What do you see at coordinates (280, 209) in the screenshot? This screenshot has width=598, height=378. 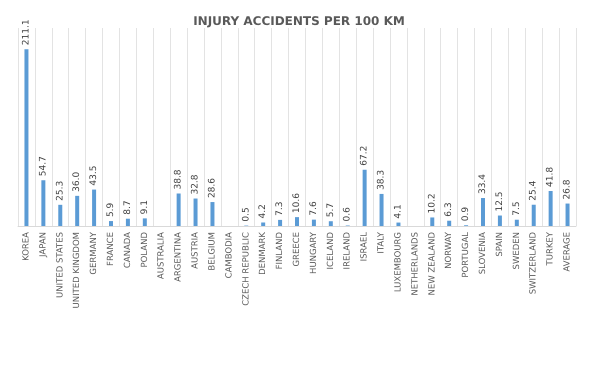 I see `data-label: 7.3` at bounding box center [280, 209].